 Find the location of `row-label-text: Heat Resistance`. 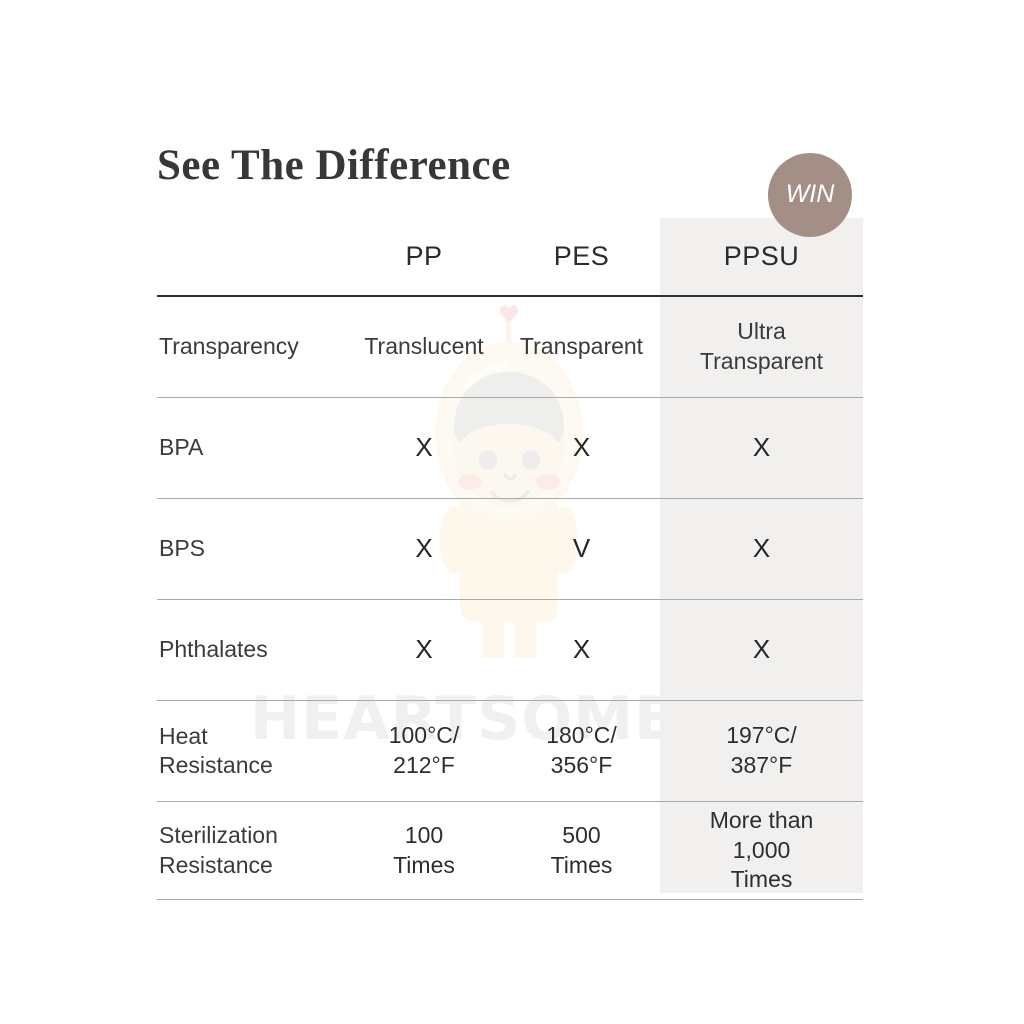

row-label-text: Heat Resistance is located at coordinates (216, 751).